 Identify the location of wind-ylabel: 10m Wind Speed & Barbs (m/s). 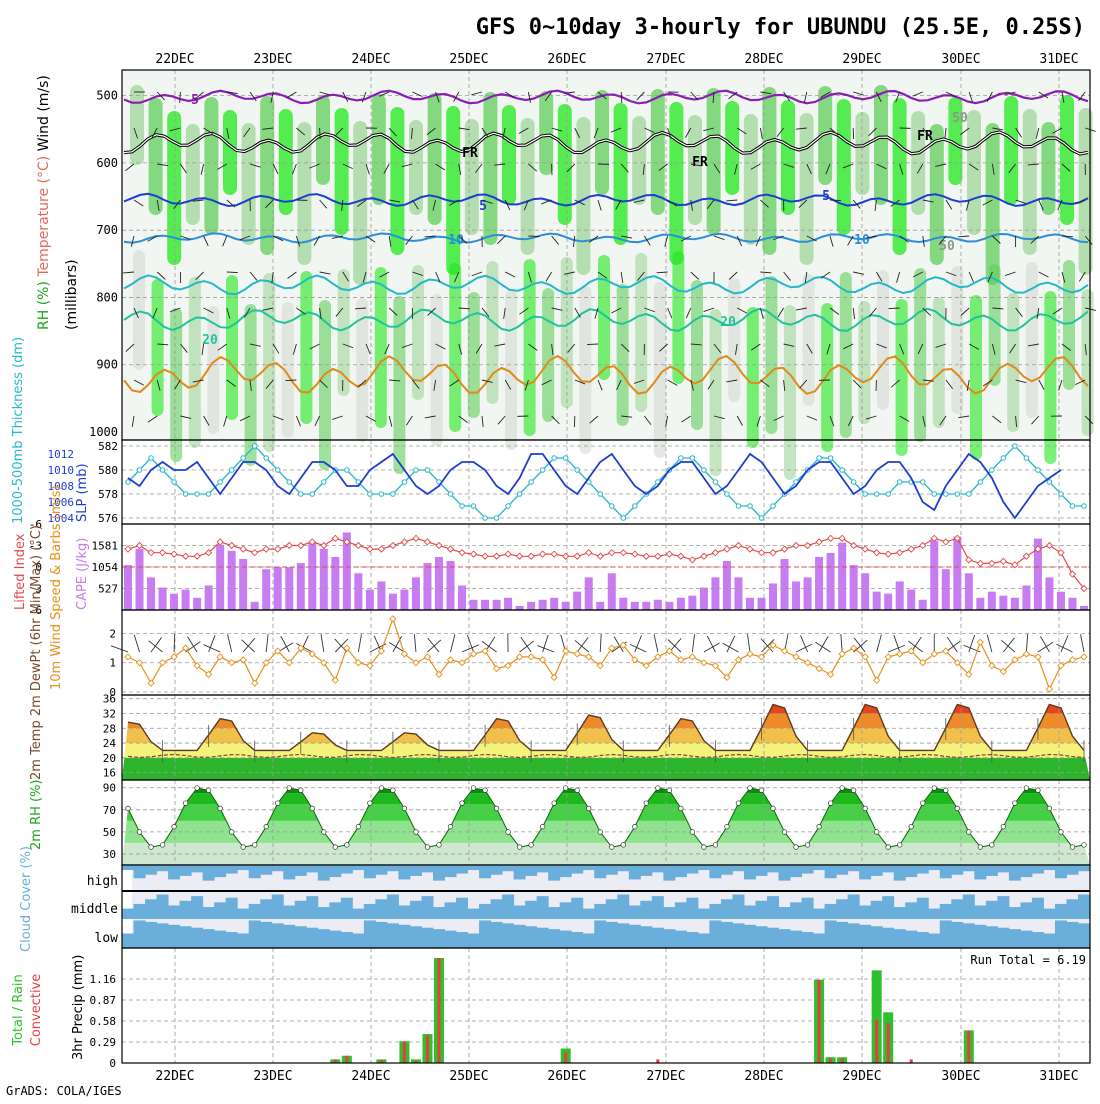
(56, 587).